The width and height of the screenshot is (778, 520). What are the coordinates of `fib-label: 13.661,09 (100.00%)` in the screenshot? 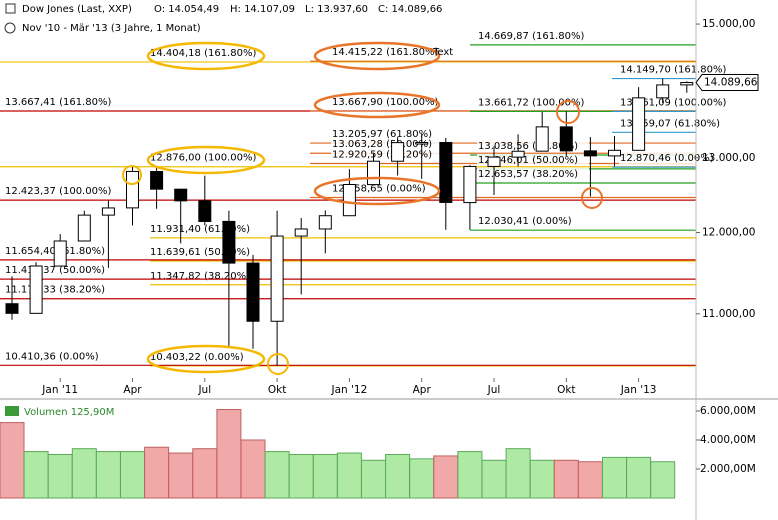 It's located at (673, 102).